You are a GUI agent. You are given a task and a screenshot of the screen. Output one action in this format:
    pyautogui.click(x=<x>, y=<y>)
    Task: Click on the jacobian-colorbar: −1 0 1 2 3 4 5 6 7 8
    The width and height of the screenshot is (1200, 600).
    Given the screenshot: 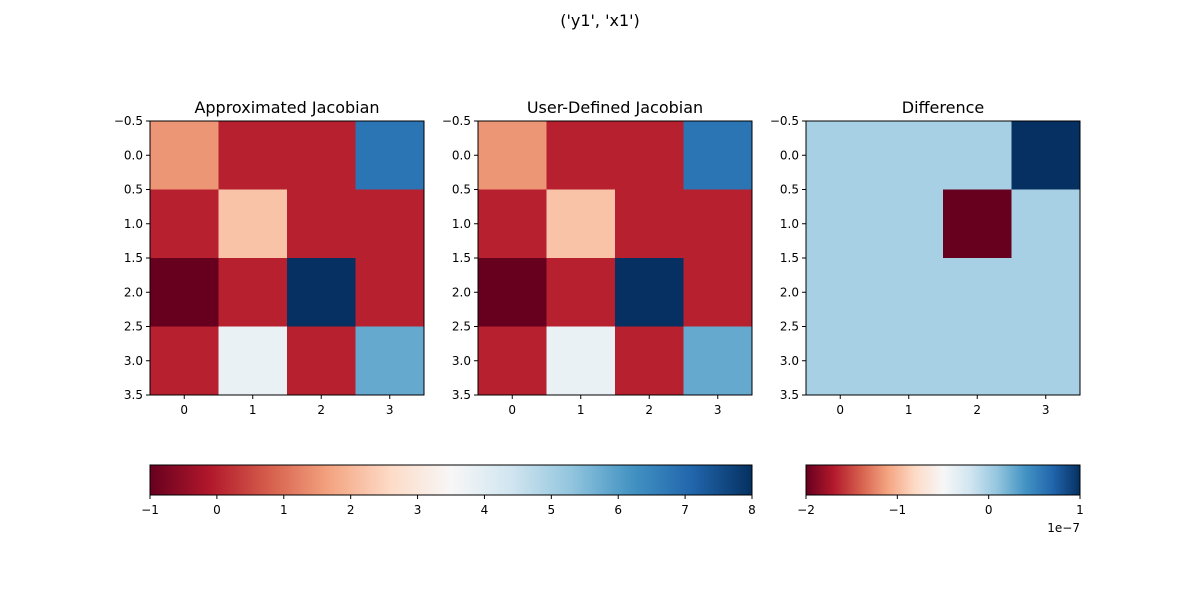 What is the action you would take?
    pyautogui.click(x=448, y=490)
    